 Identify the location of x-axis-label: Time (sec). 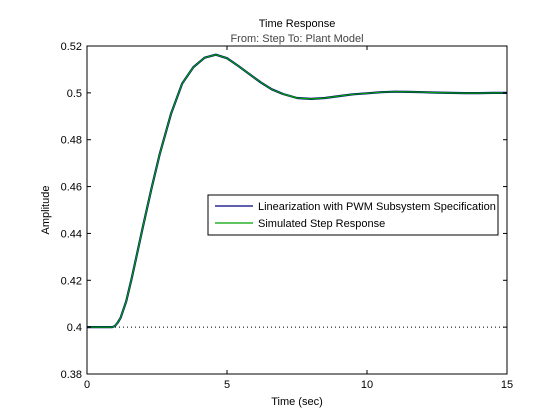
(297, 402).